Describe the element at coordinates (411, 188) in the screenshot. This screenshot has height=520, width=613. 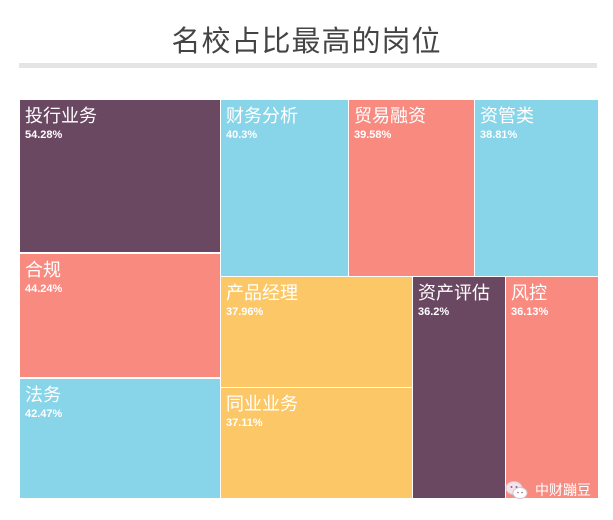
I see `treemap-cell-trade-finance: 贸易融资 39.58%` at that location.